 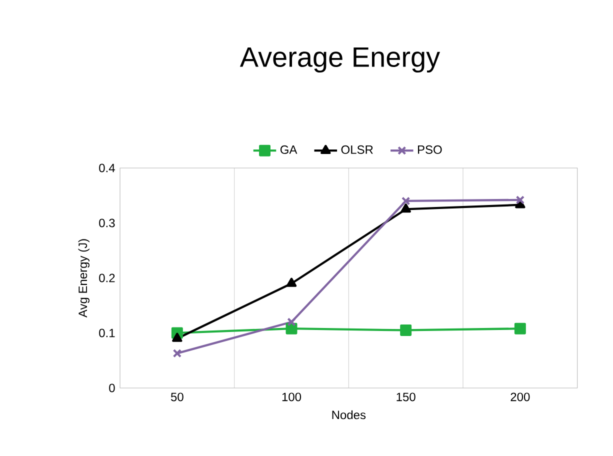 What do you see at coordinates (107, 333) in the screenshot?
I see `y-tick-label: 0.1` at bounding box center [107, 333].